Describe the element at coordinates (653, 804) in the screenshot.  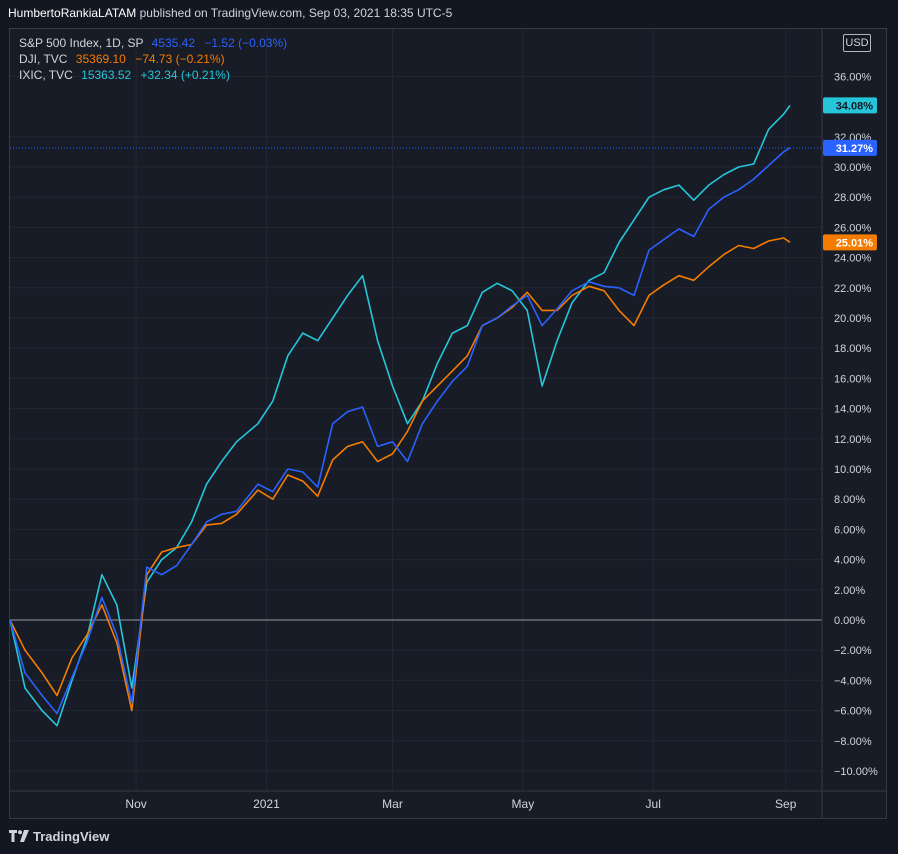
I see `x-tick-label: Jul` at that location.